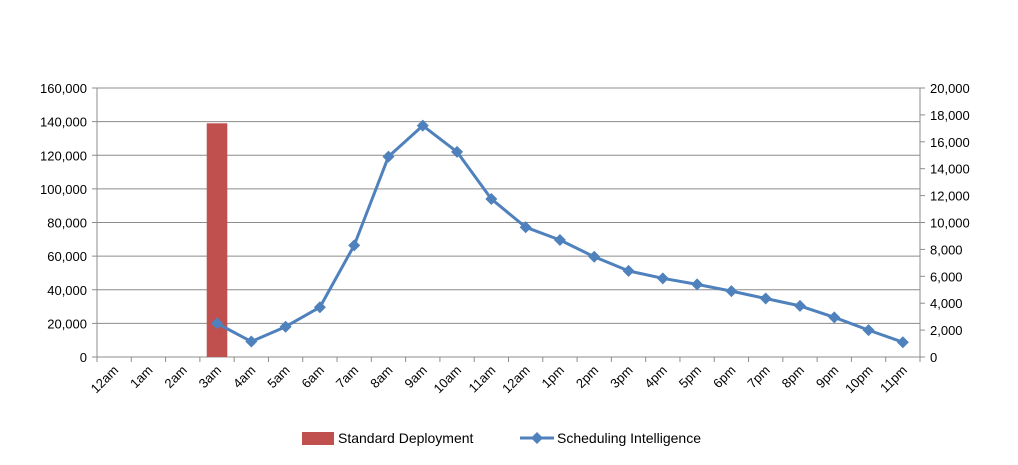 The width and height of the screenshot is (1018, 465). What do you see at coordinates (67, 256) in the screenshot?
I see `left-tick-label: 60,000` at bounding box center [67, 256].